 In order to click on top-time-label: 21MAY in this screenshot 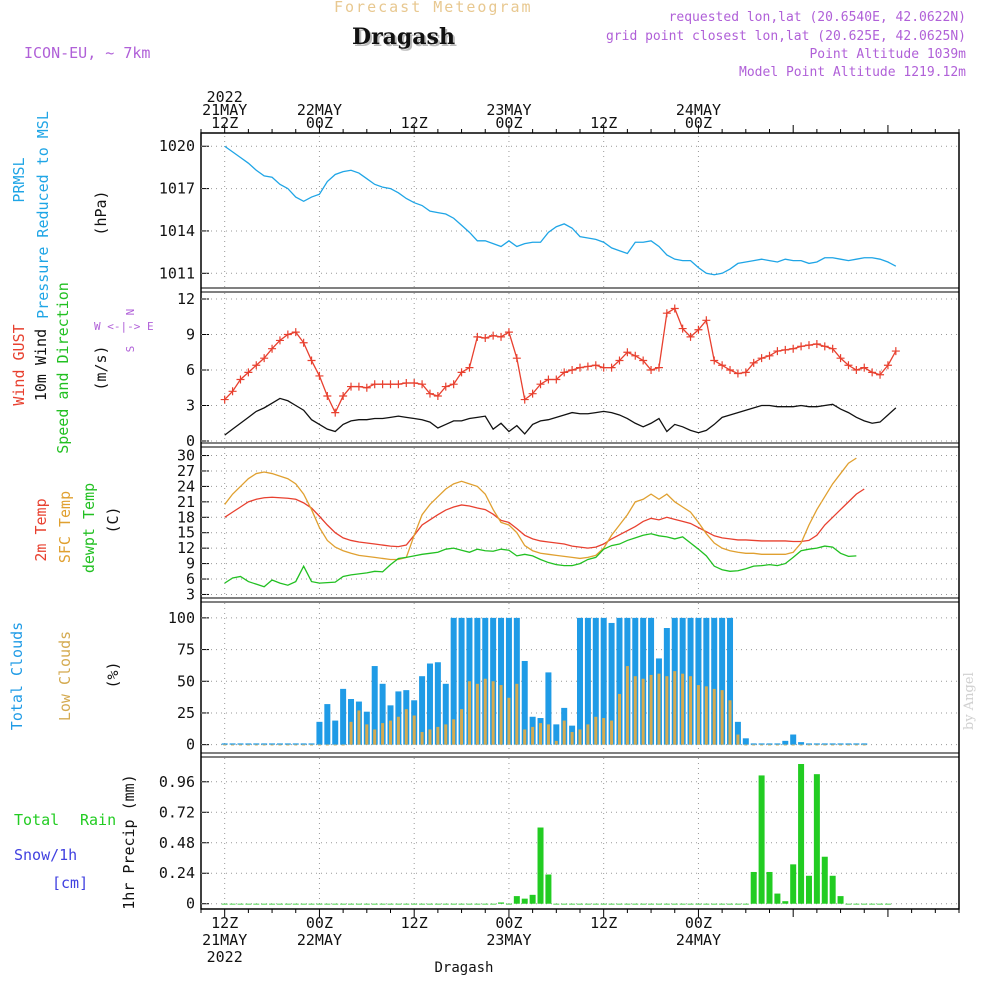, I will do `click(224, 110)`.